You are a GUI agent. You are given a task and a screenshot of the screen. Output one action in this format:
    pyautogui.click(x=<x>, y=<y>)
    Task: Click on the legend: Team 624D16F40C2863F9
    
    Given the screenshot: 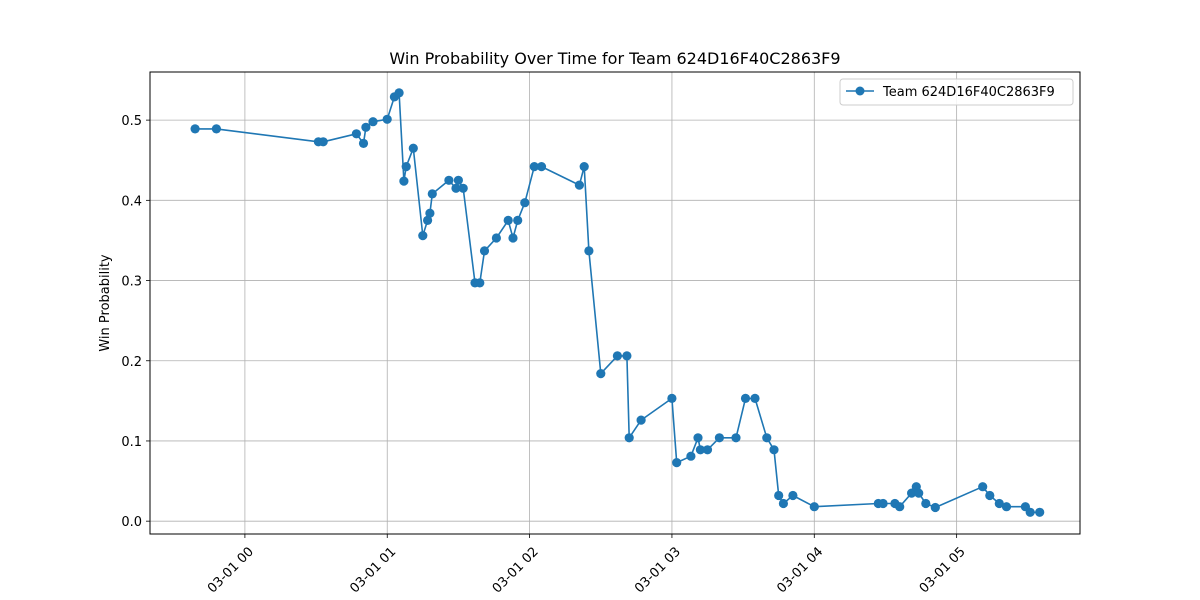 What is the action you would take?
    pyautogui.click(x=956, y=92)
    